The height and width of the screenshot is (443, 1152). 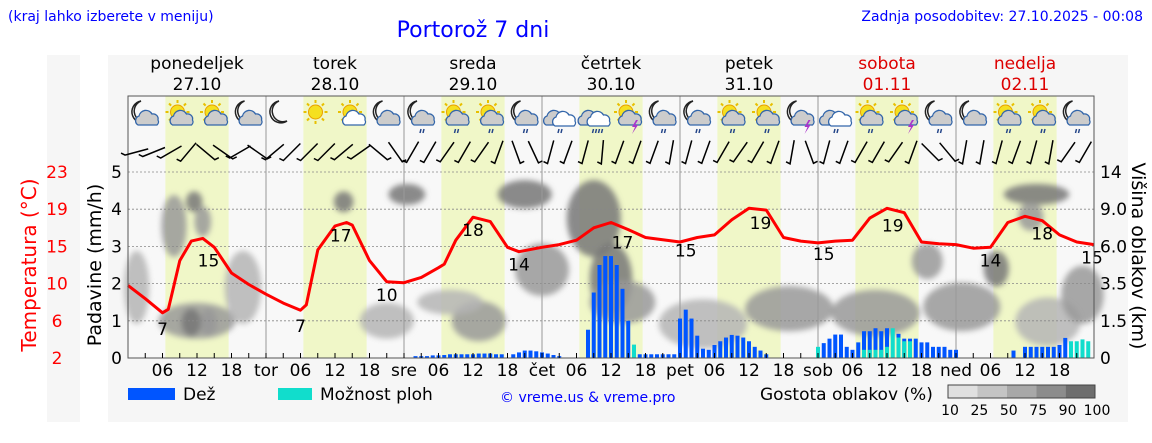 I want to click on precip-tick-label: 3, so click(x=116, y=247).